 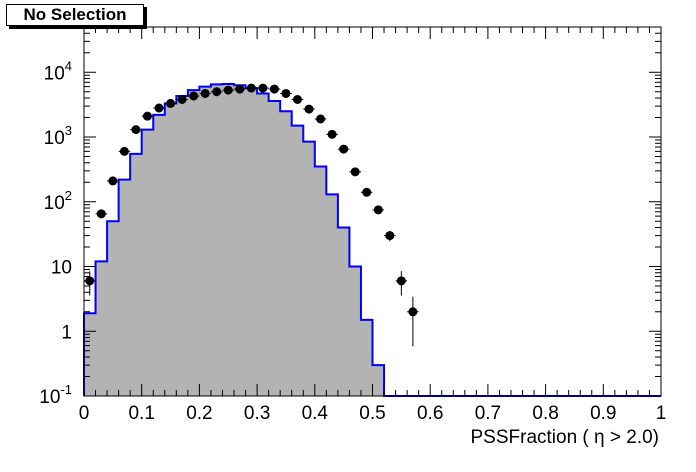 I want to click on y-tick-label: 10², so click(x=58, y=201).